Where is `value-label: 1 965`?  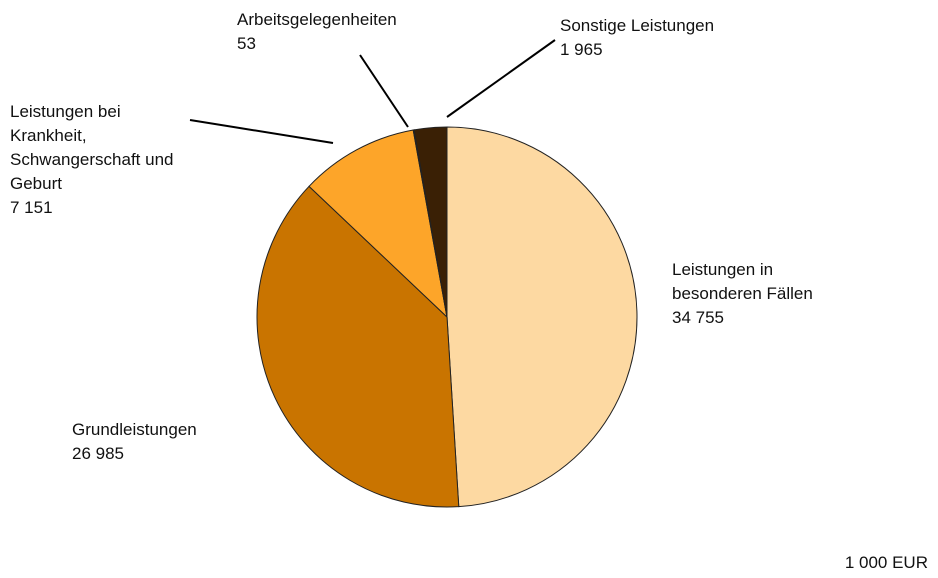 value-label: 1 965 is located at coordinates (581, 49).